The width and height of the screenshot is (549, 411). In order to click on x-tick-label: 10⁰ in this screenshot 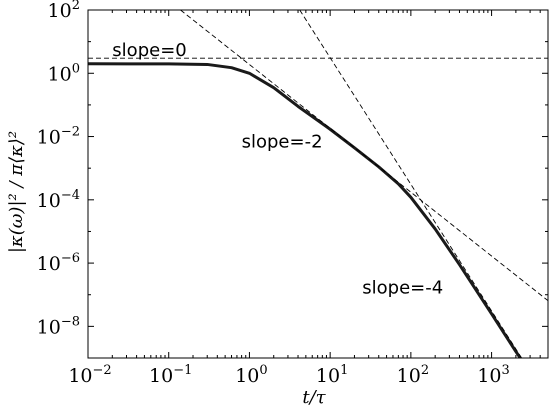, I will do `click(251, 375)`.